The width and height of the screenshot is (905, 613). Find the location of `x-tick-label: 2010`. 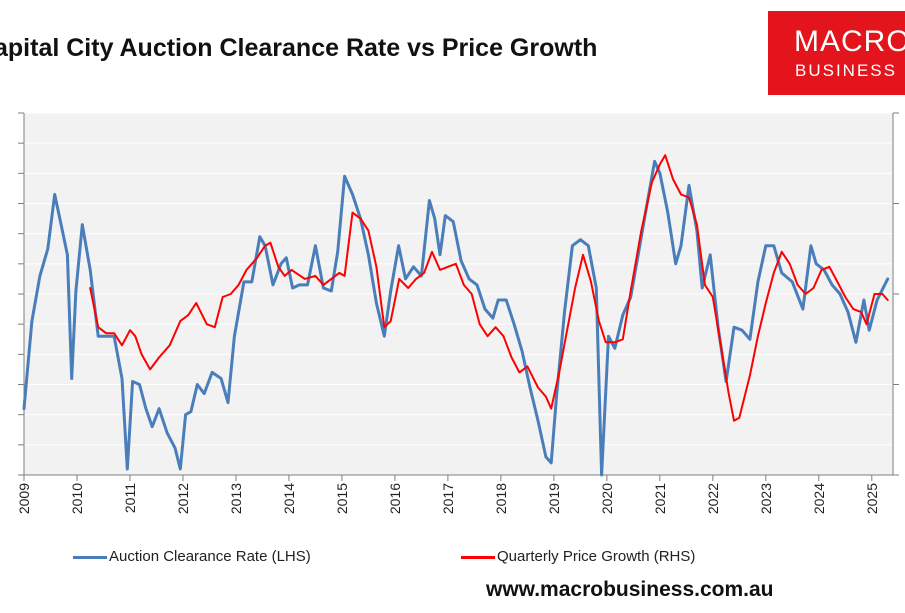

x-tick-label: 2010 is located at coordinates (77, 498).